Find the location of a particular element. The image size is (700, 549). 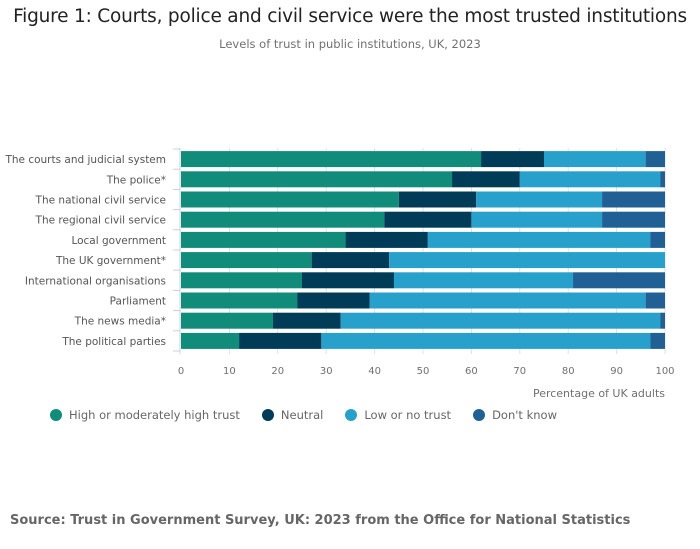

bar-the-political-parties-high-or-moderately-high-trust is located at coordinates (210, 340).